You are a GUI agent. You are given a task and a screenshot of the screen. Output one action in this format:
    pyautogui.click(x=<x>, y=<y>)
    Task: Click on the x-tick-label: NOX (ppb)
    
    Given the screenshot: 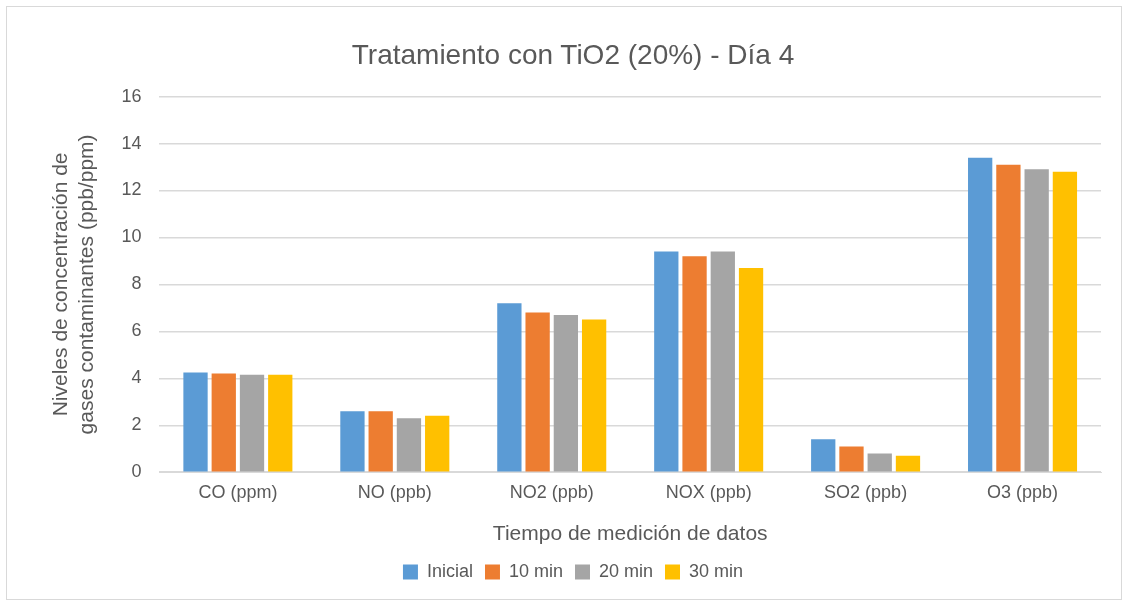 What is the action you would take?
    pyautogui.click(x=708, y=491)
    